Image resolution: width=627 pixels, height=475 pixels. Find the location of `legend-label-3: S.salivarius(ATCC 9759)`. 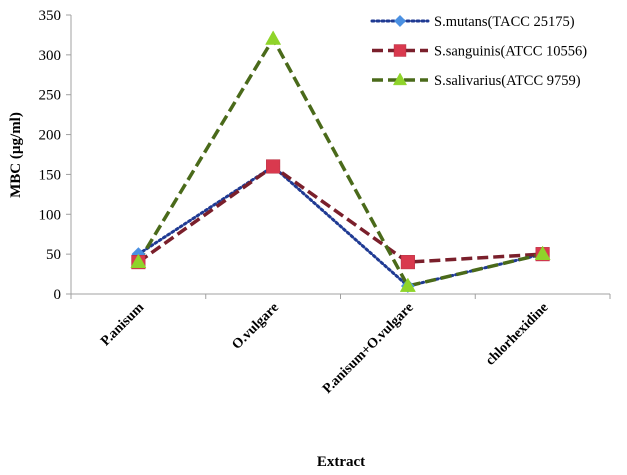

legend-label-3: S.salivarius(ATCC 9759) is located at coordinates (507, 81).